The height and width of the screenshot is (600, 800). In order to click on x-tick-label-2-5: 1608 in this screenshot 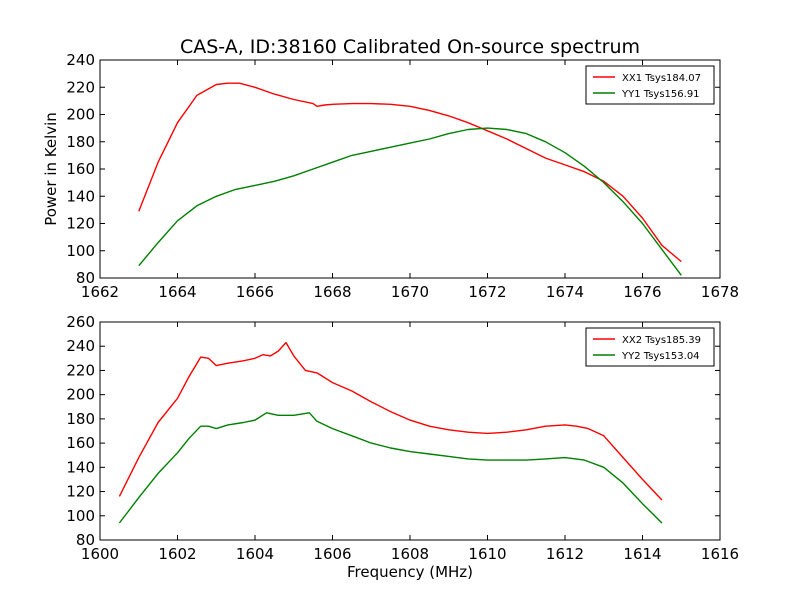, I will do `click(410, 554)`.